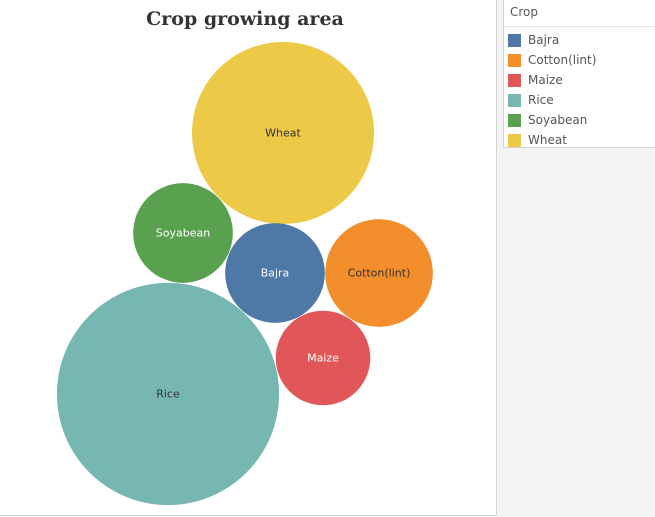 The image size is (655, 517). Describe the element at coordinates (558, 120) in the screenshot. I see `legend-label-soyabean: Soyabean` at that location.